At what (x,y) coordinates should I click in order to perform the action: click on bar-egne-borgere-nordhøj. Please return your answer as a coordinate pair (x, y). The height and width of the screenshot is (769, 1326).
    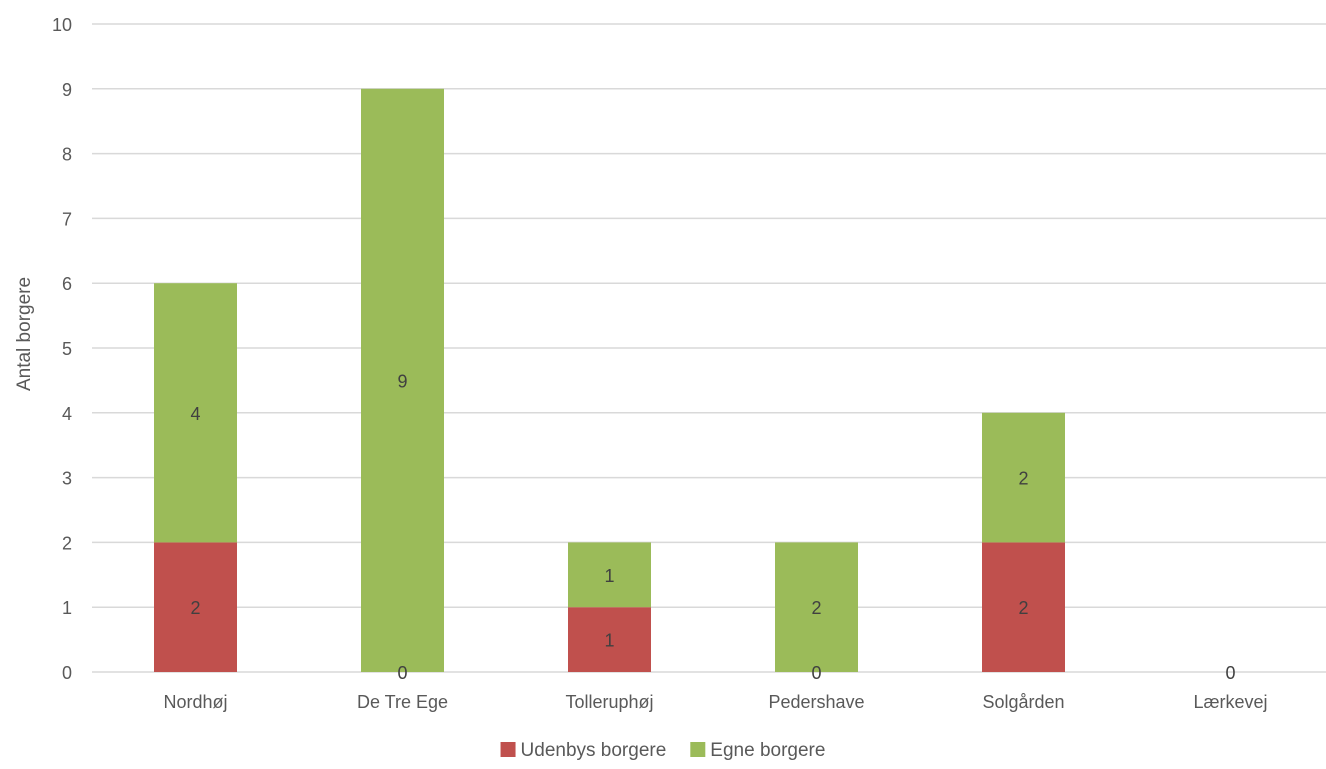
    Looking at the image, I should click on (195, 413).